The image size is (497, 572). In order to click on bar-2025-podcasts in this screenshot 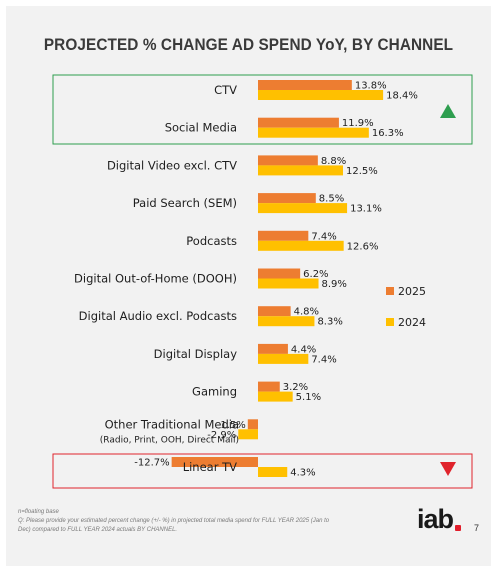, I will do `click(283, 235)`.